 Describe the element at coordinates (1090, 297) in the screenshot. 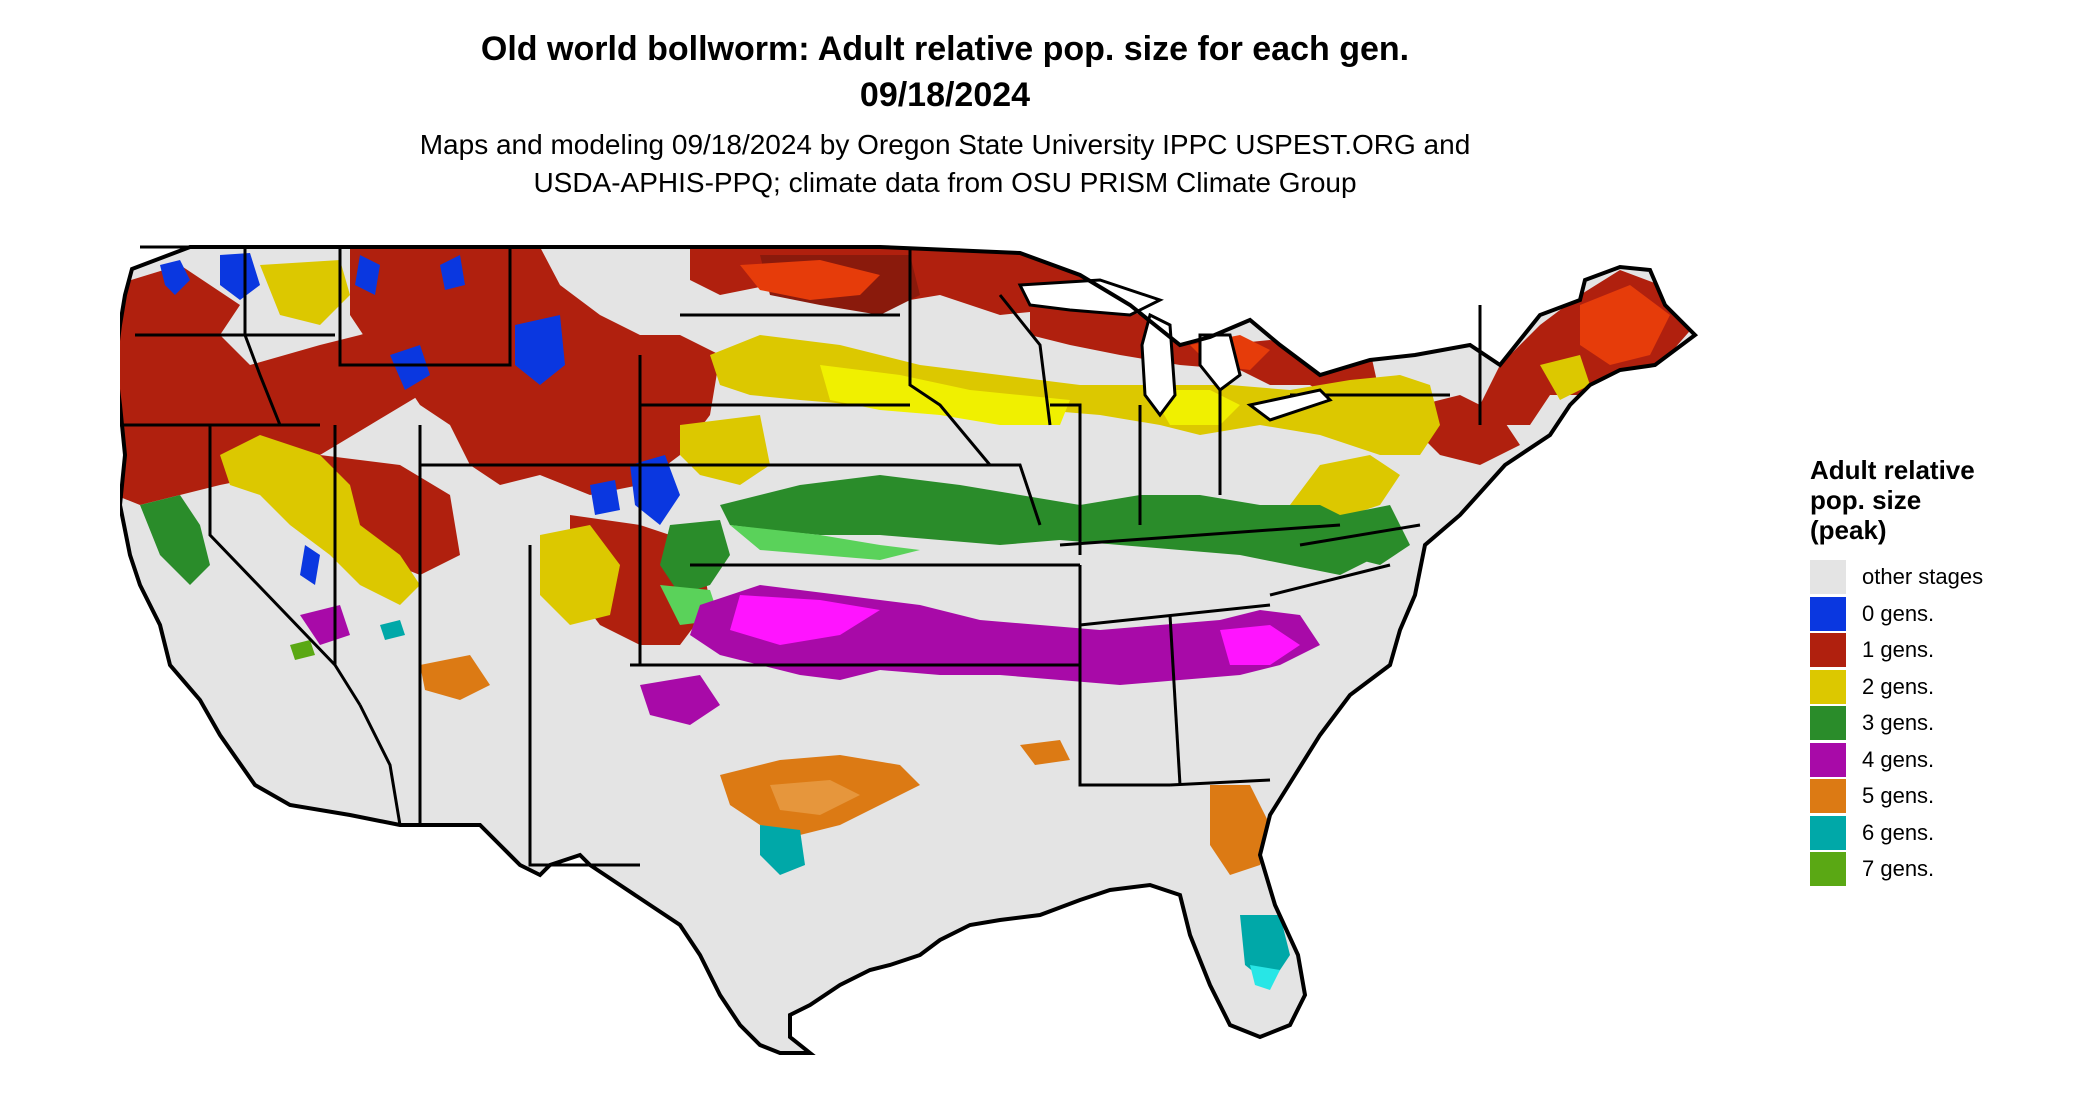

I see `lake-superior` at that location.